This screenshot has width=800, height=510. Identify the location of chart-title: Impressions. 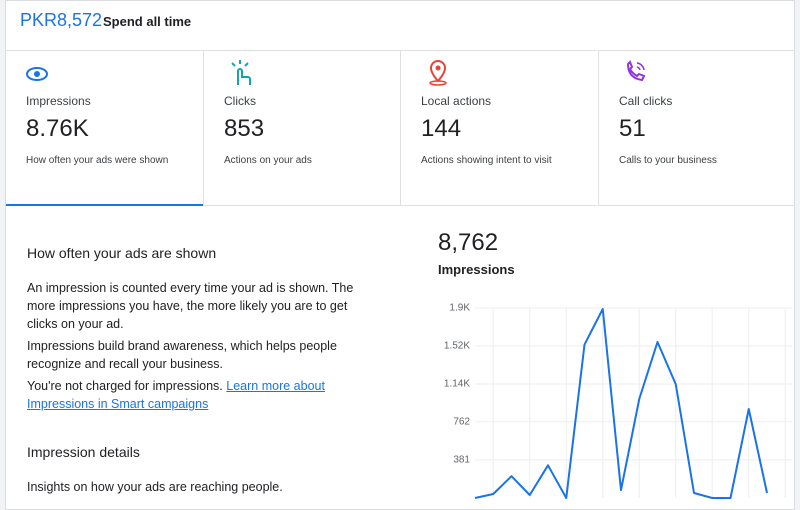
(476, 269).